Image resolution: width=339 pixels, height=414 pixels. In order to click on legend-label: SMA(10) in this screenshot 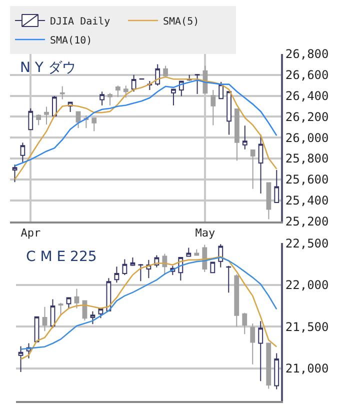, I will do `click(71, 40)`.